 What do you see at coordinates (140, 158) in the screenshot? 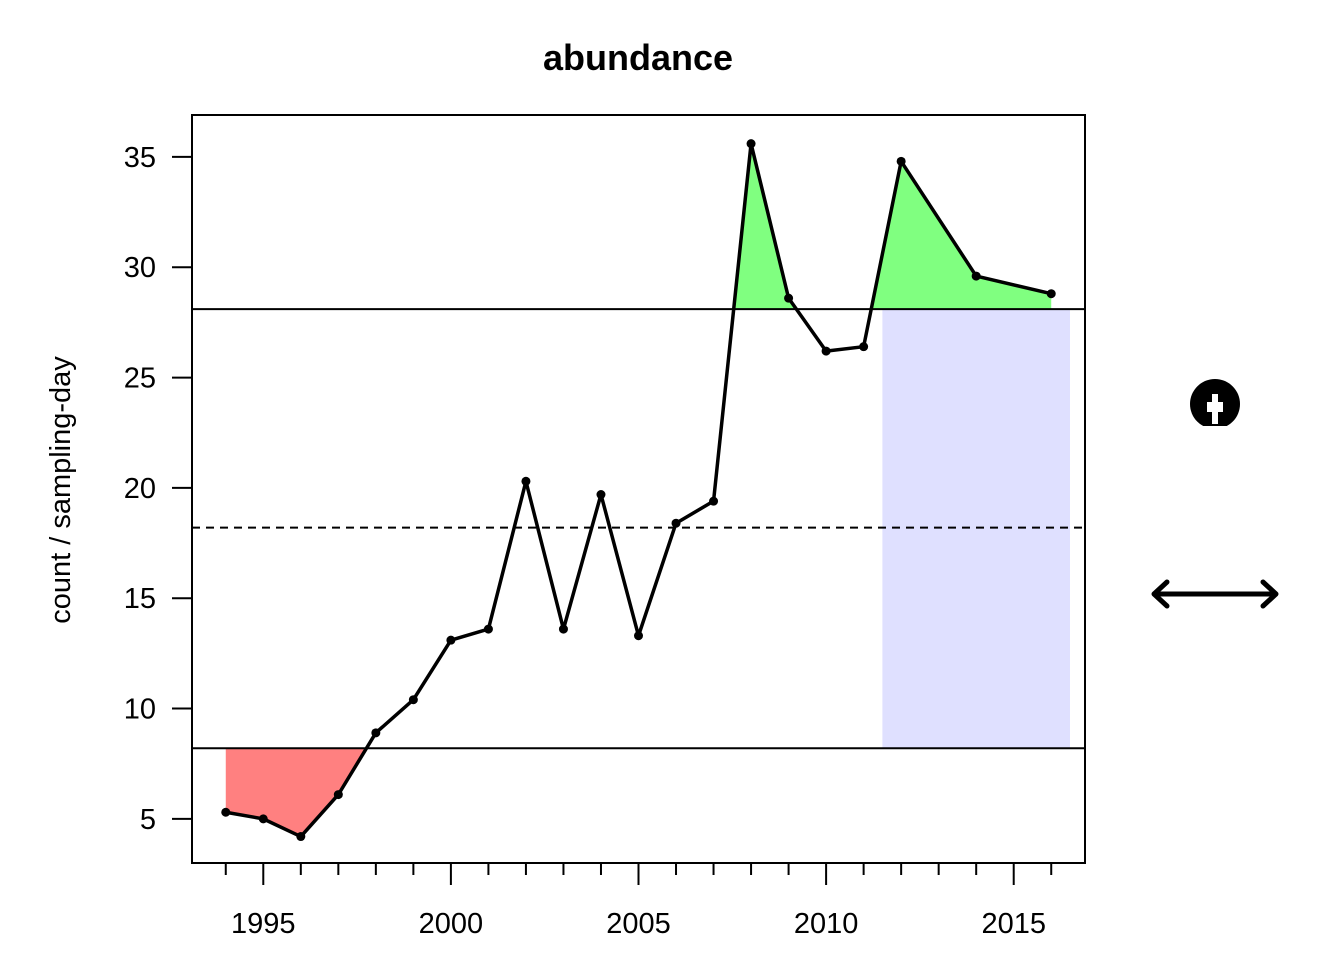
I see `y-tick-label: 35` at bounding box center [140, 158].